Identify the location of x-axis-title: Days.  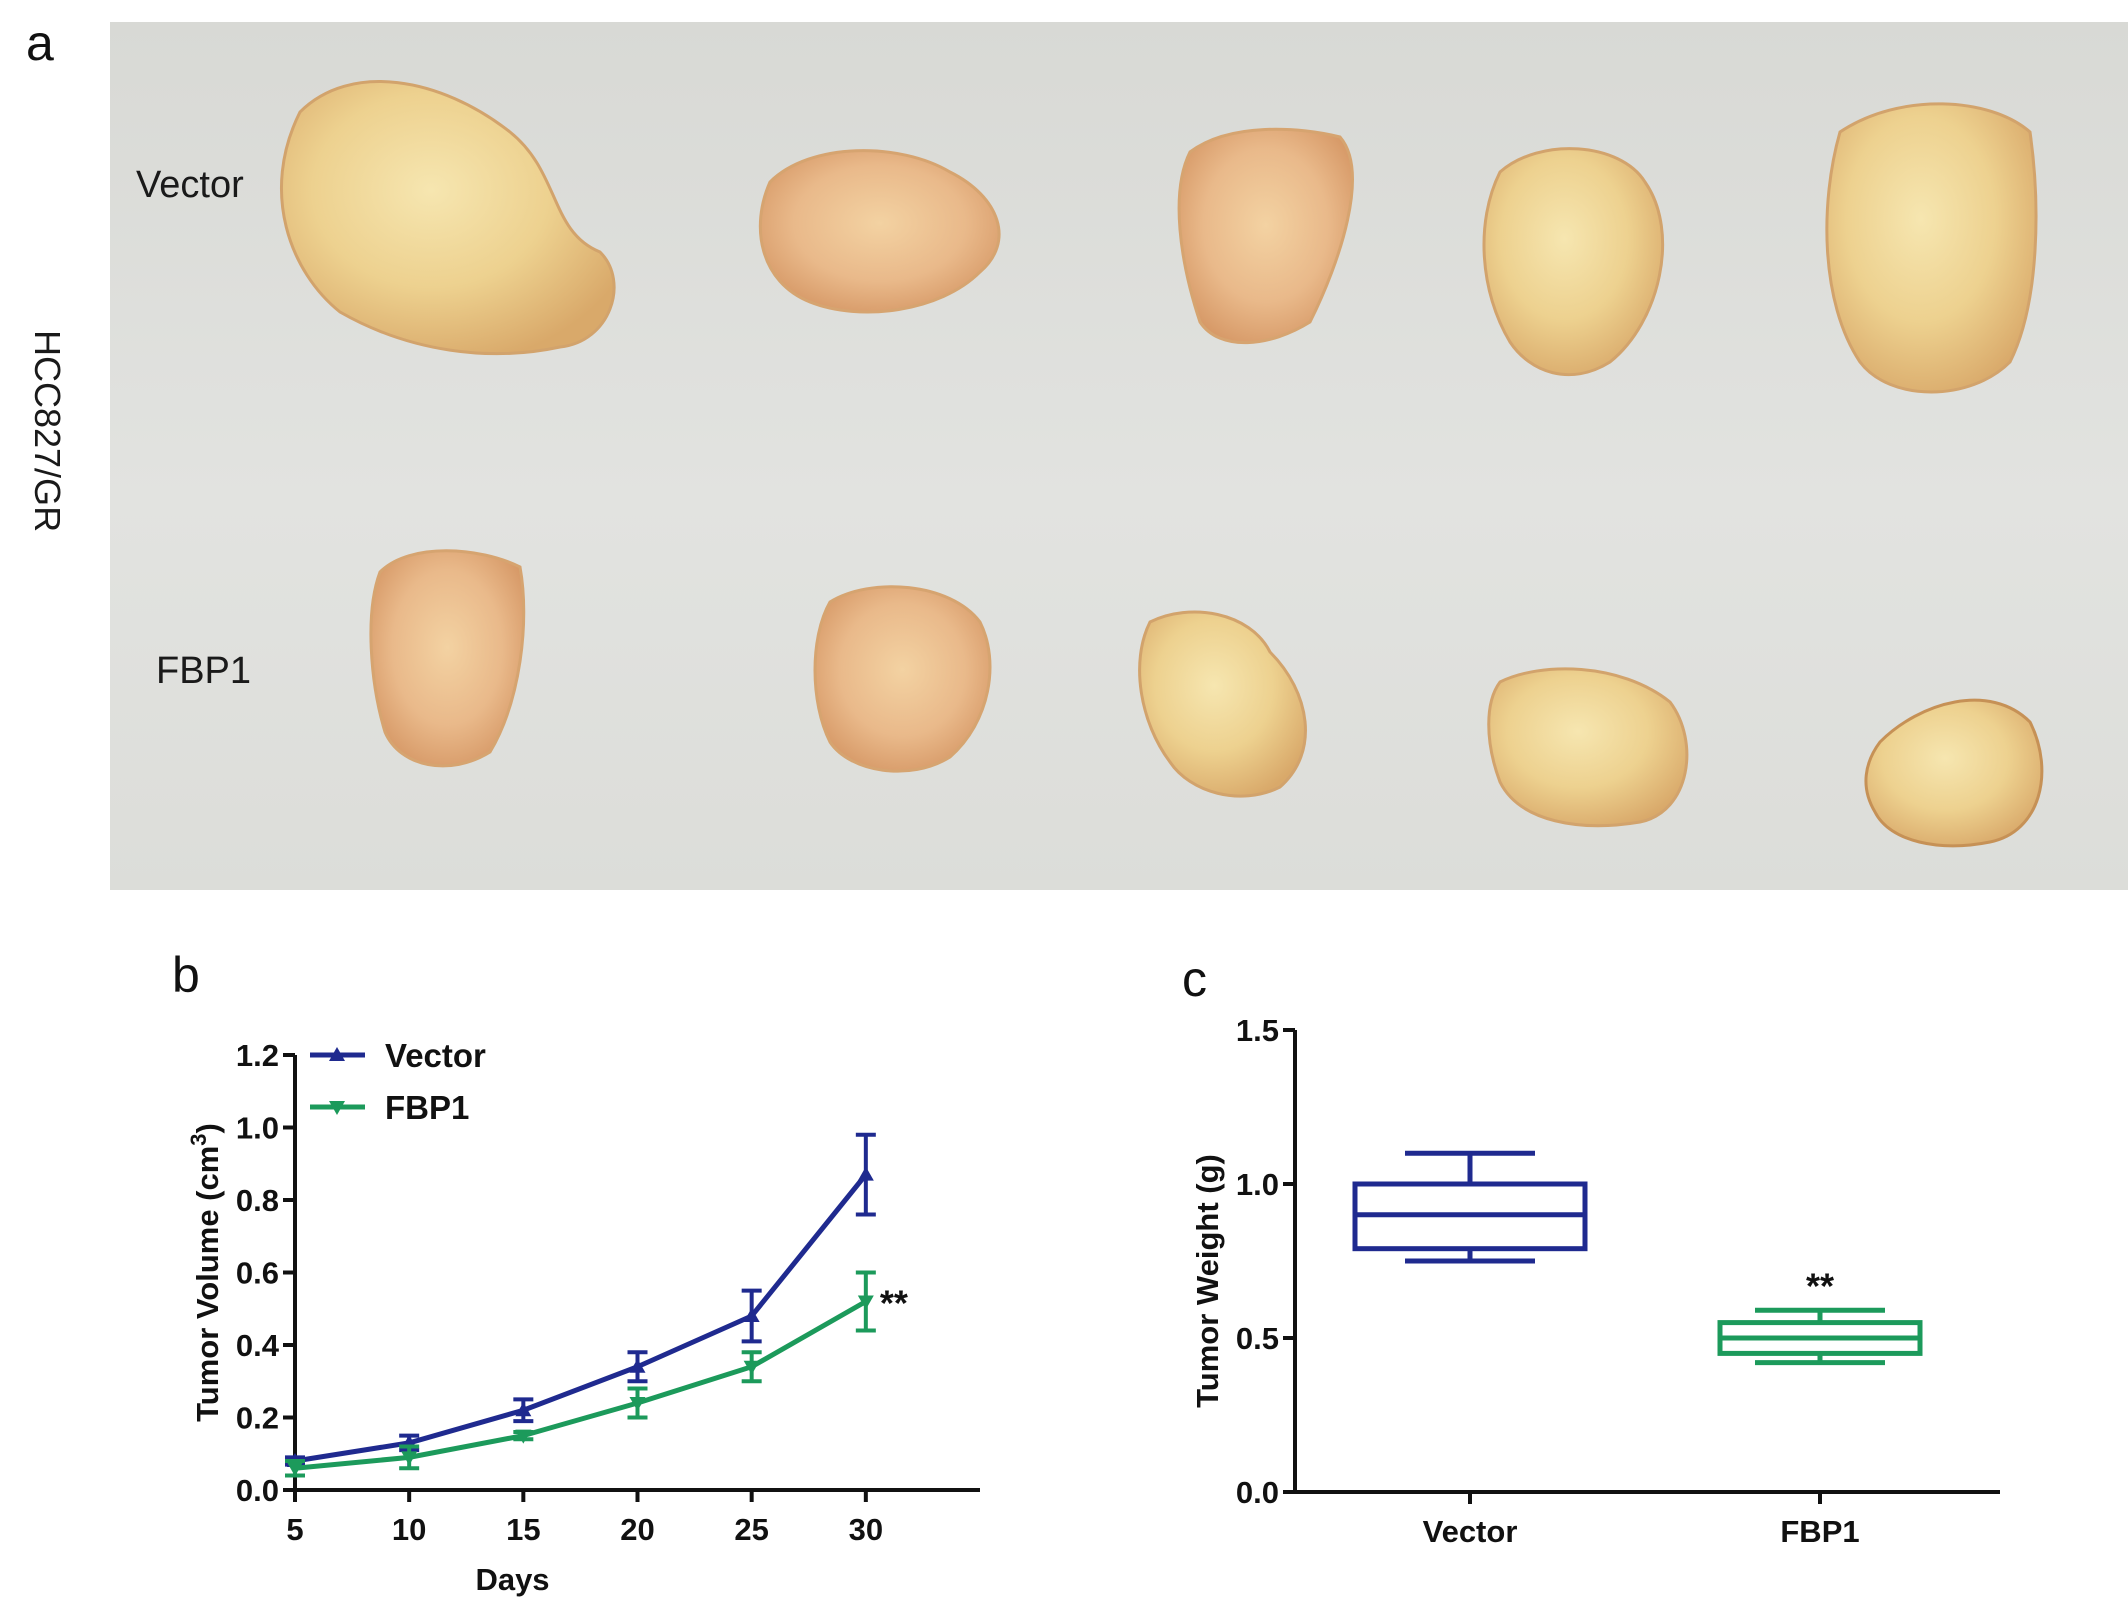
(512, 1579).